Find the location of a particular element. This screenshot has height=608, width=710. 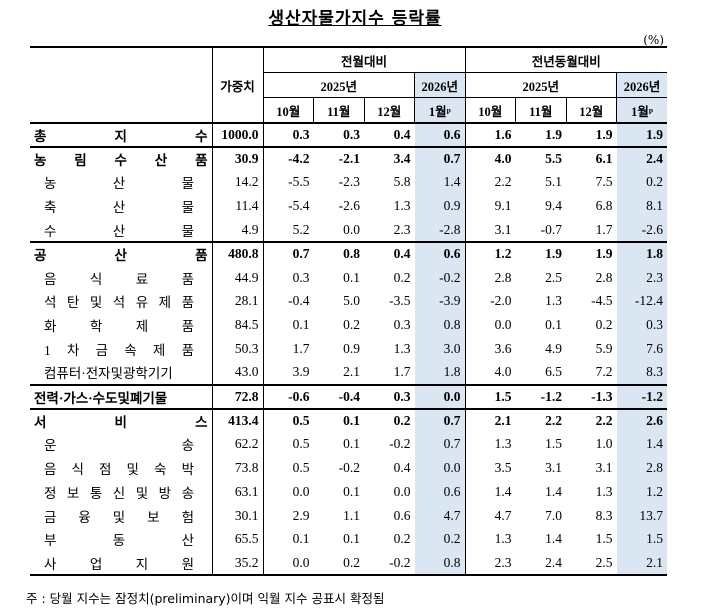

row-label: 서 비 스 is located at coordinates (121, 422).